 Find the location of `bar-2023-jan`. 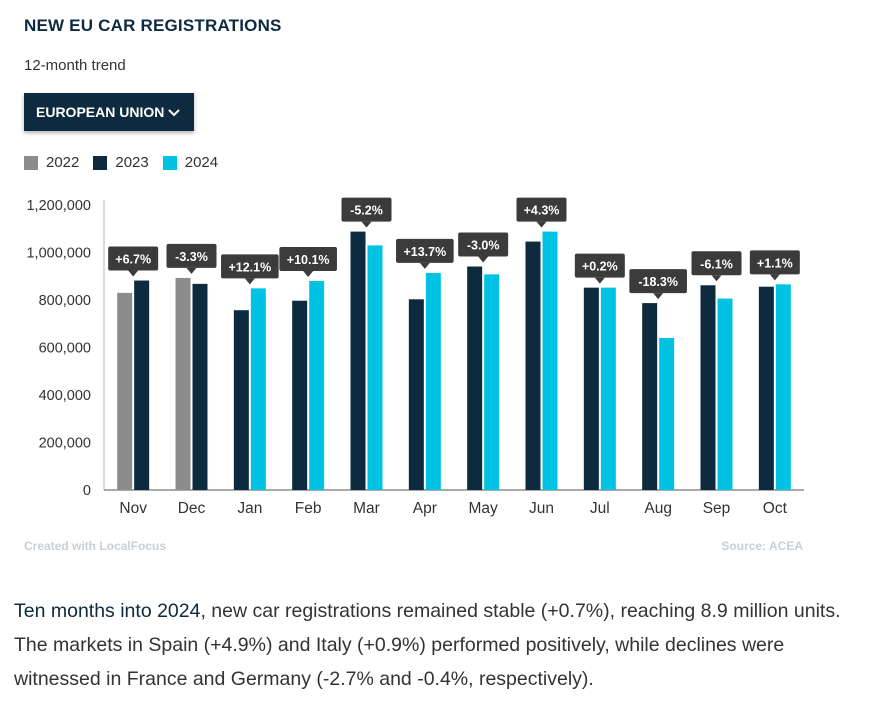

bar-2023-jan is located at coordinates (241, 400).